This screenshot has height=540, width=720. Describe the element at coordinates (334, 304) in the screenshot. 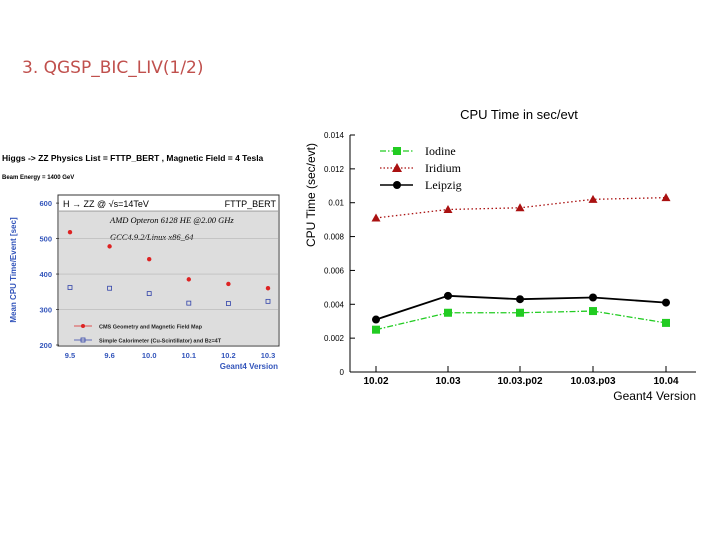

I see `right-y-tick-label: 0.004` at that location.